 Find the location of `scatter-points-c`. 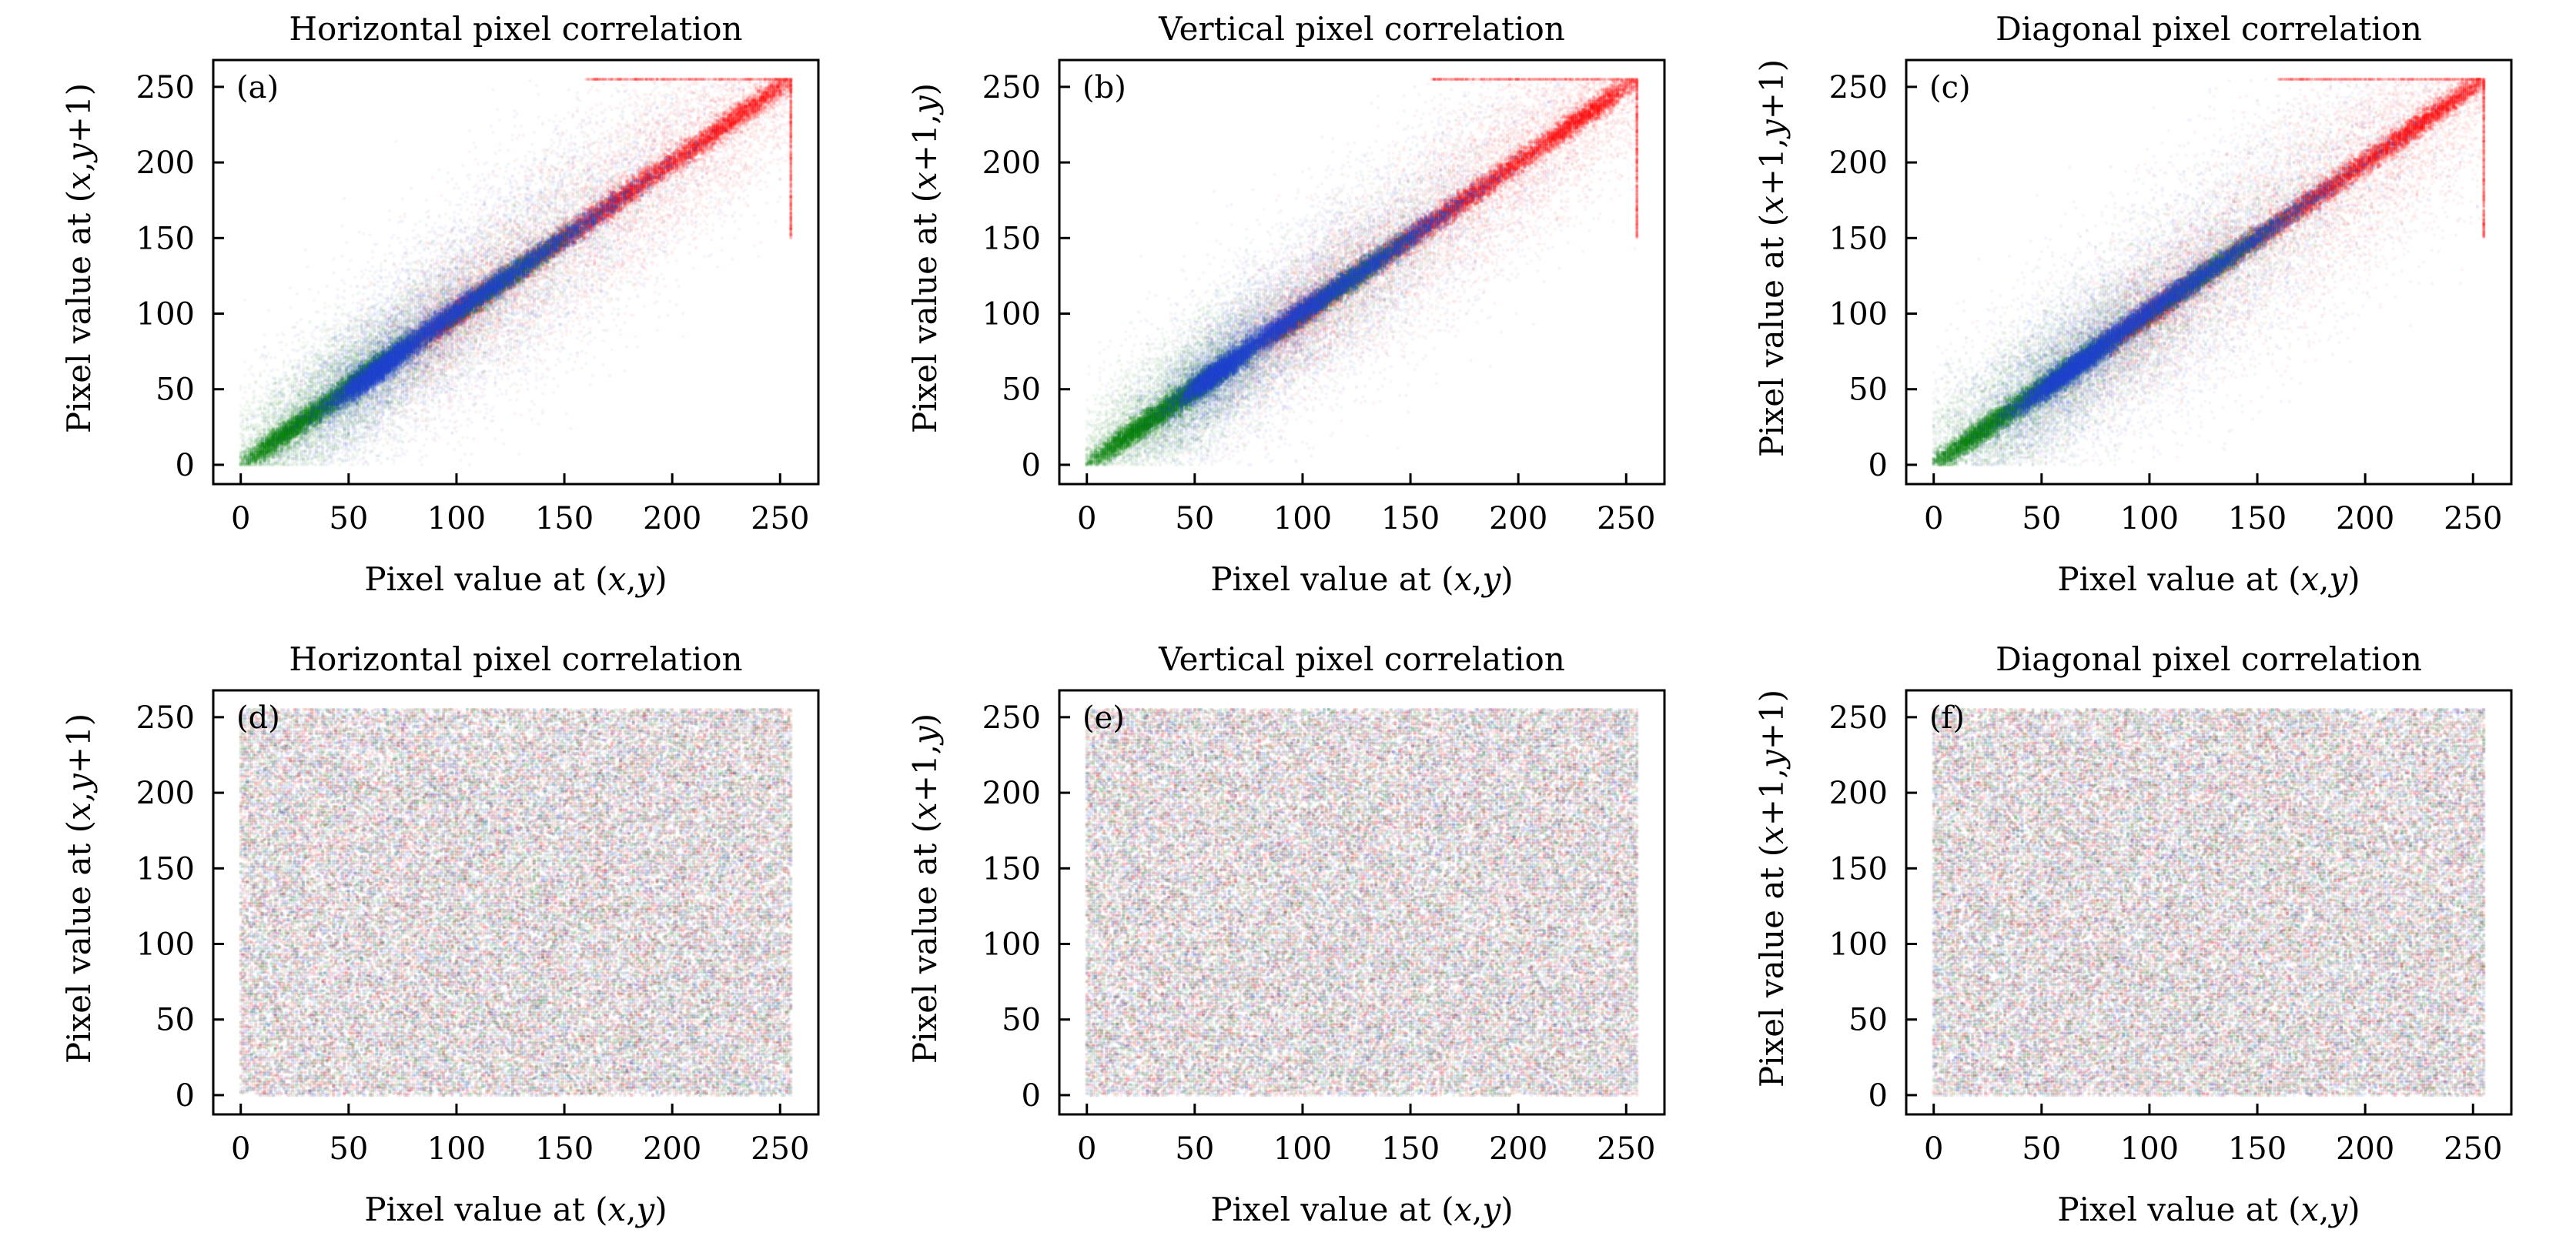

scatter-points-c is located at coordinates (2209, 272).